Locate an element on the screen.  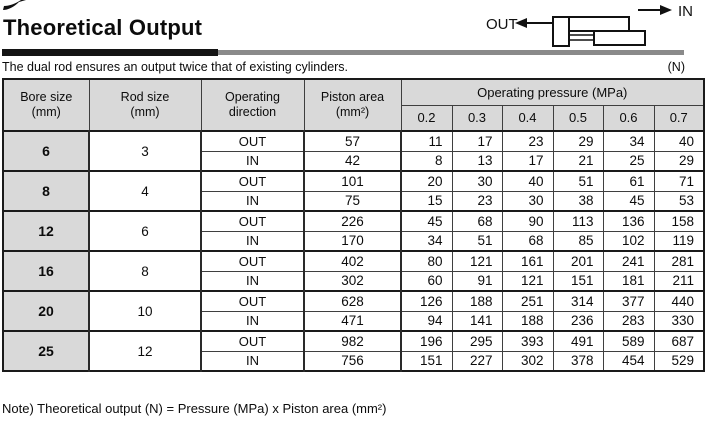
output-value-cell: 15 is located at coordinates (426, 201).